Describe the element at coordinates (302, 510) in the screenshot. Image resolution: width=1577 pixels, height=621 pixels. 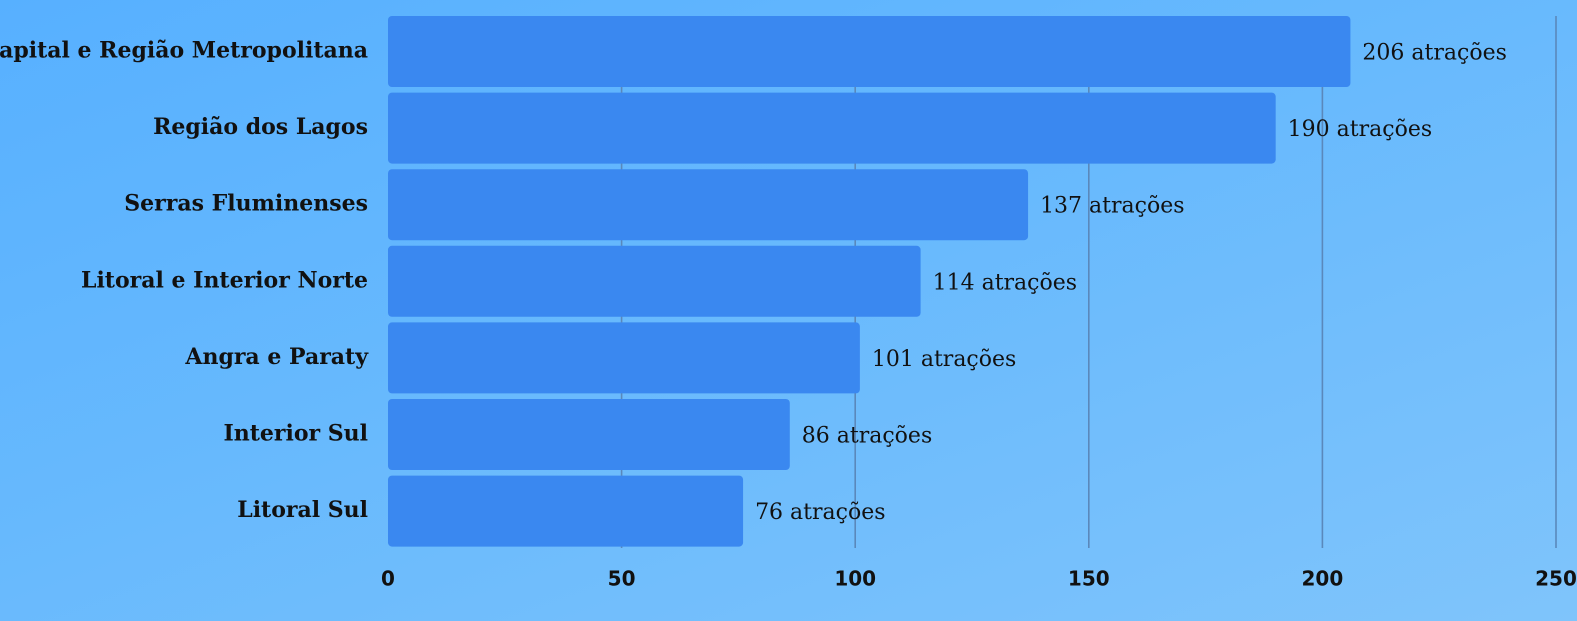
I see `category-label: Litoral Sul` at that location.